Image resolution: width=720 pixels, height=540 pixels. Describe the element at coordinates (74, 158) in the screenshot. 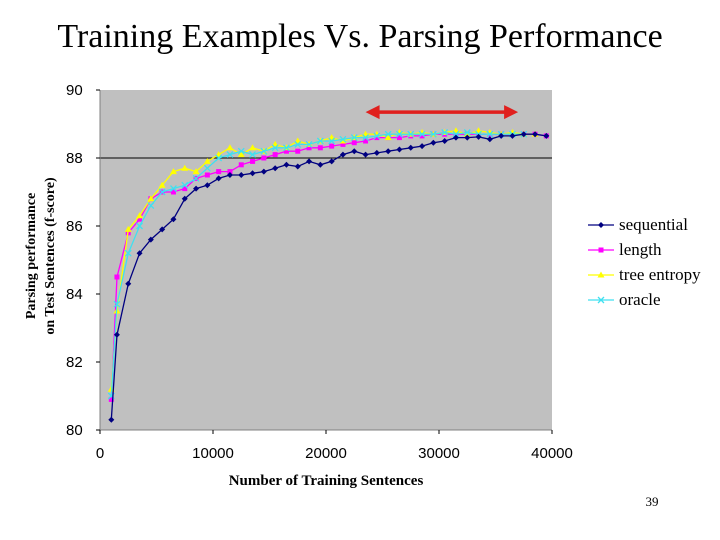

I see `y-tick-label: 88` at that location.